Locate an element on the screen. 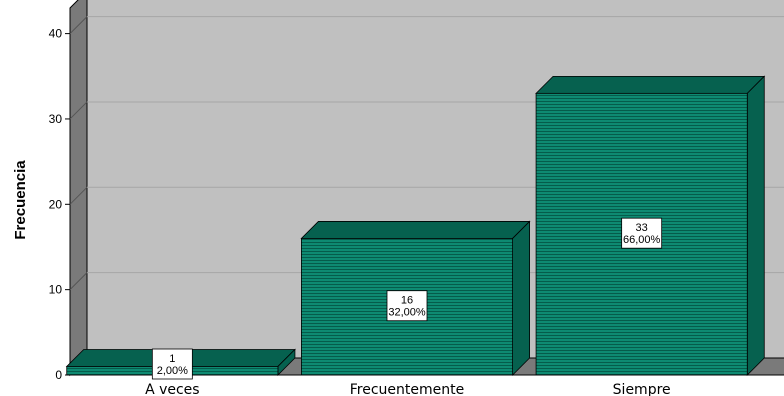 The width and height of the screenshot is (784, 396). data-label-count: 33 is located at coordinates (642, 228).